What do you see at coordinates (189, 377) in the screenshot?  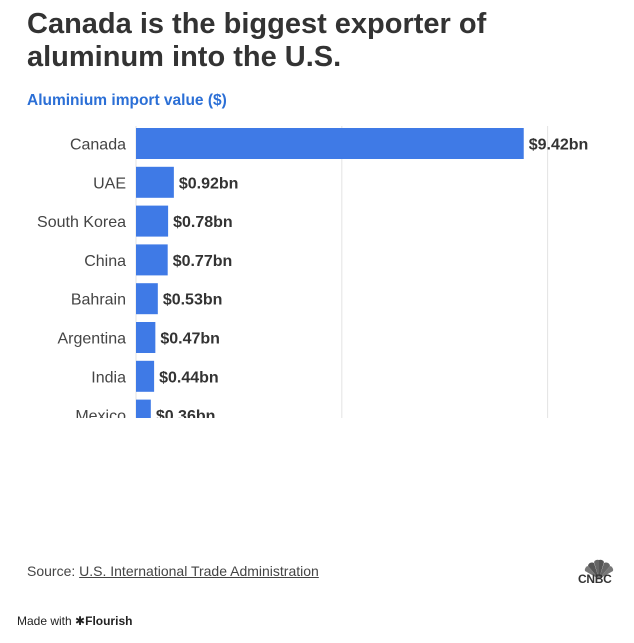 I see `value-label: $0.44bn` at bounding box center [189, 377].